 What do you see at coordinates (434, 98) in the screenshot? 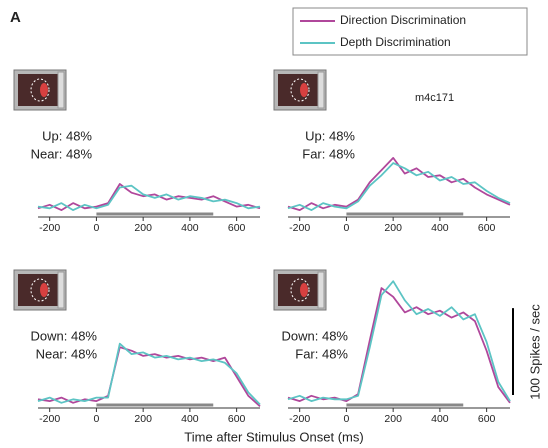
I see `cell-id: m4c171` at bounding box center [434, 98].